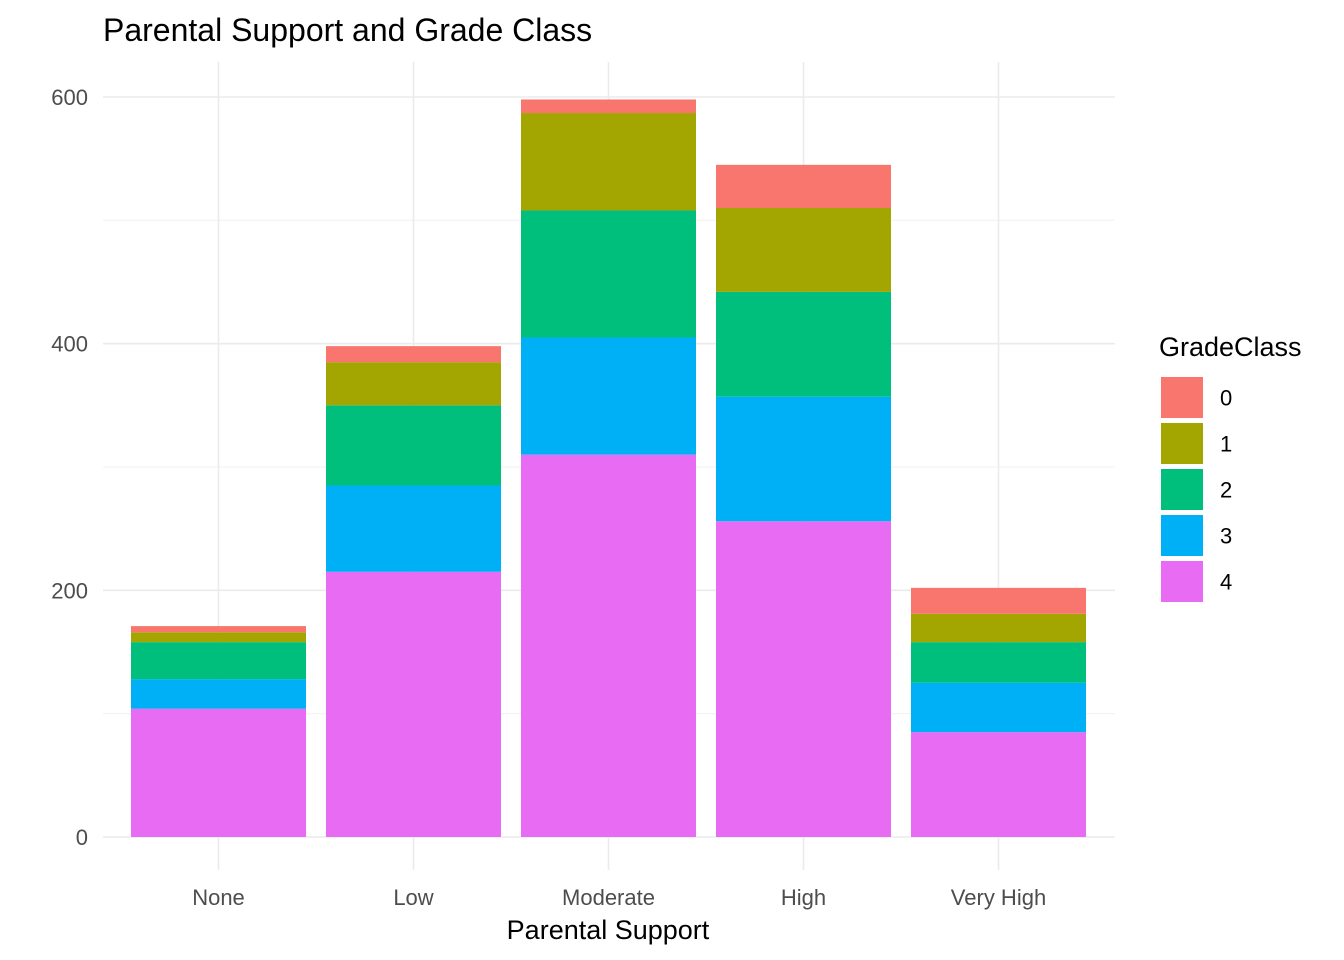 This screenshot has height=960, width=1344. What do you see at coordinates (1226, 398) in the screenshot?
I see `legend-label-0: 0` at bounding box center [1226, 398].